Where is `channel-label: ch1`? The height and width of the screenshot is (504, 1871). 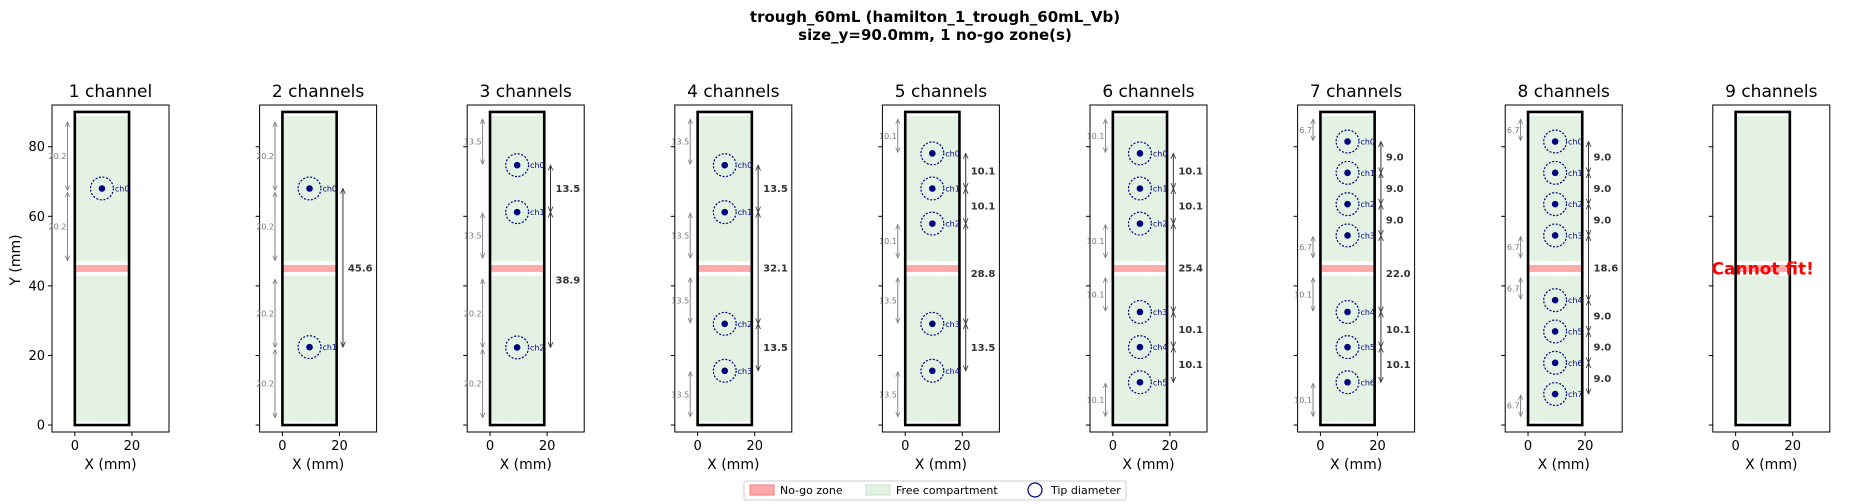
channel-label: ch1 is located at coordinates (1367, 173).